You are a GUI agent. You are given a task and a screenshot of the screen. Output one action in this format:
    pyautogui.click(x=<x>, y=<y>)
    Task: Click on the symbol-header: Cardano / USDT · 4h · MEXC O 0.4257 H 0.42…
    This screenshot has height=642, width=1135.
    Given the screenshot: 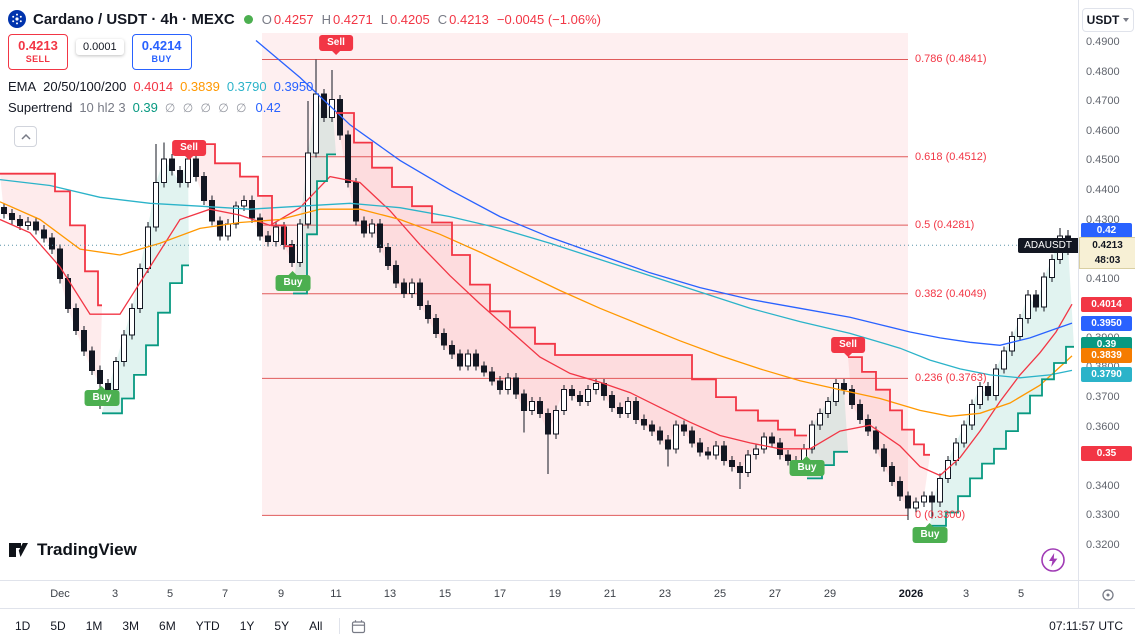 What is the action you would take?
    pyautogui.click(x=304, y=19)
    